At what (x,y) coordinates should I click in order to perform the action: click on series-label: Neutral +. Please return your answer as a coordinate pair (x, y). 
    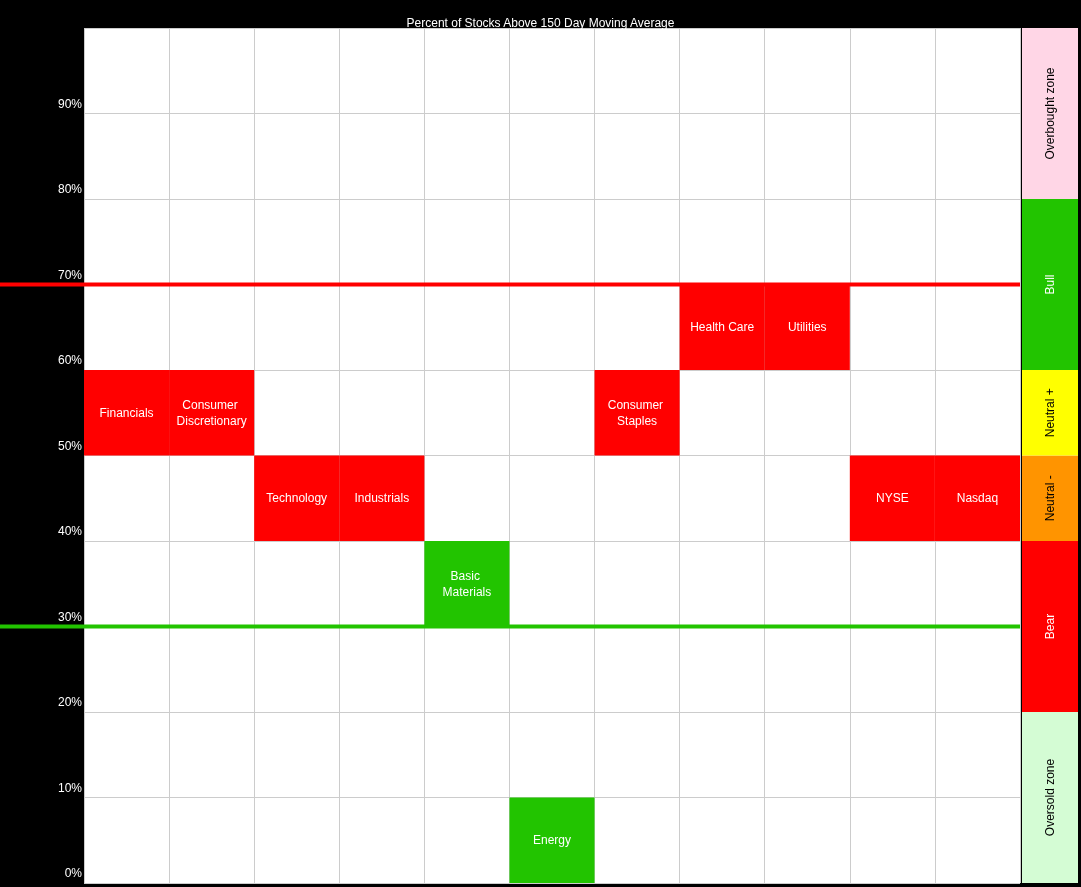
    Looking at the image, I should click on (1050, 413).